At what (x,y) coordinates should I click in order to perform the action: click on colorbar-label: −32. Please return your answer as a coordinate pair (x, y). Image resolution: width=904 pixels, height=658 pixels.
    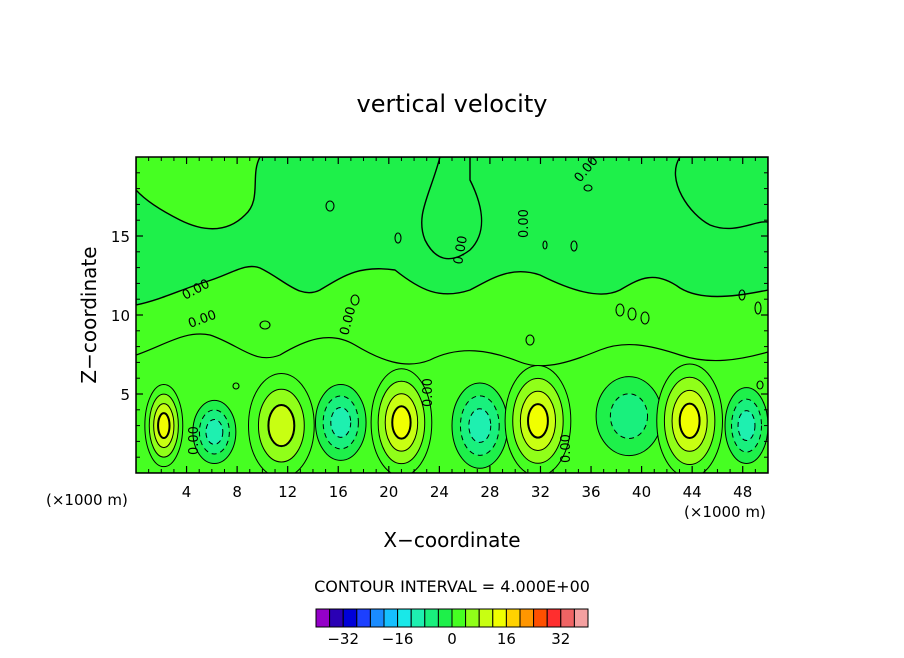
    Looking at the image, I should click on (343, 639).